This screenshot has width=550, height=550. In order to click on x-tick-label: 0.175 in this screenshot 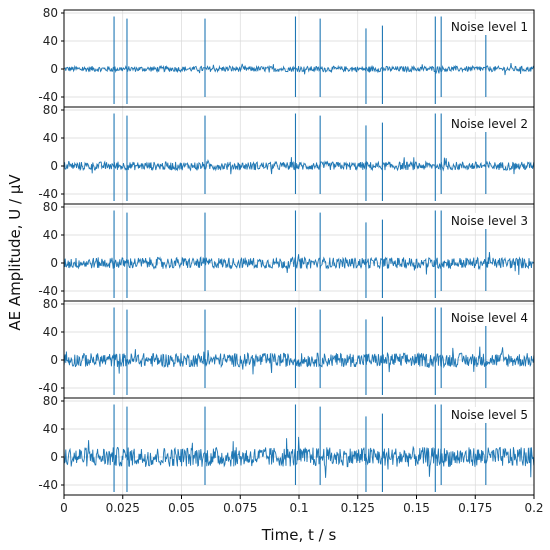, I will do `click(475, 508)`.